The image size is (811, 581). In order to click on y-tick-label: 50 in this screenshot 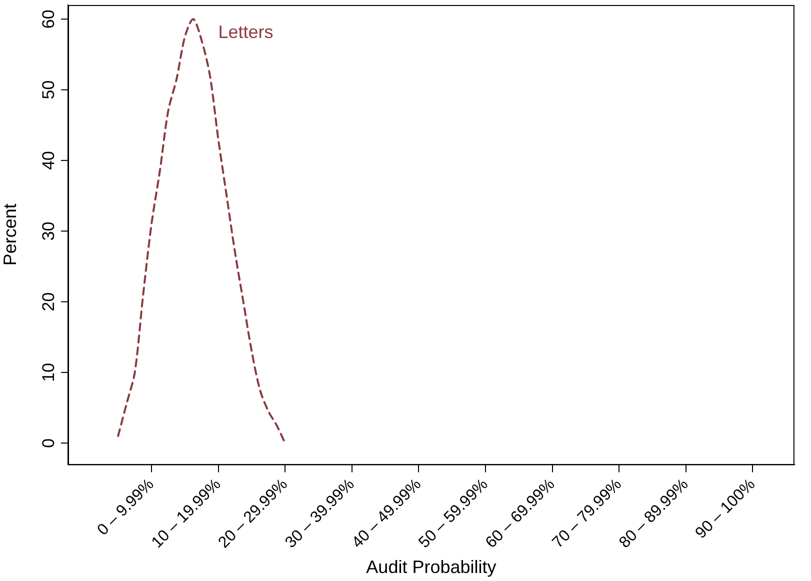, I will do `click(48, 90)`.